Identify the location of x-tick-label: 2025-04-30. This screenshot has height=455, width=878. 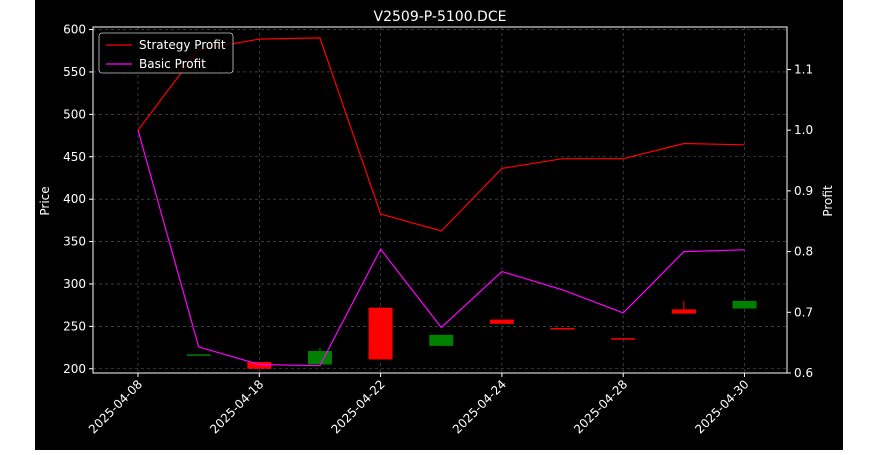
(721, 406).